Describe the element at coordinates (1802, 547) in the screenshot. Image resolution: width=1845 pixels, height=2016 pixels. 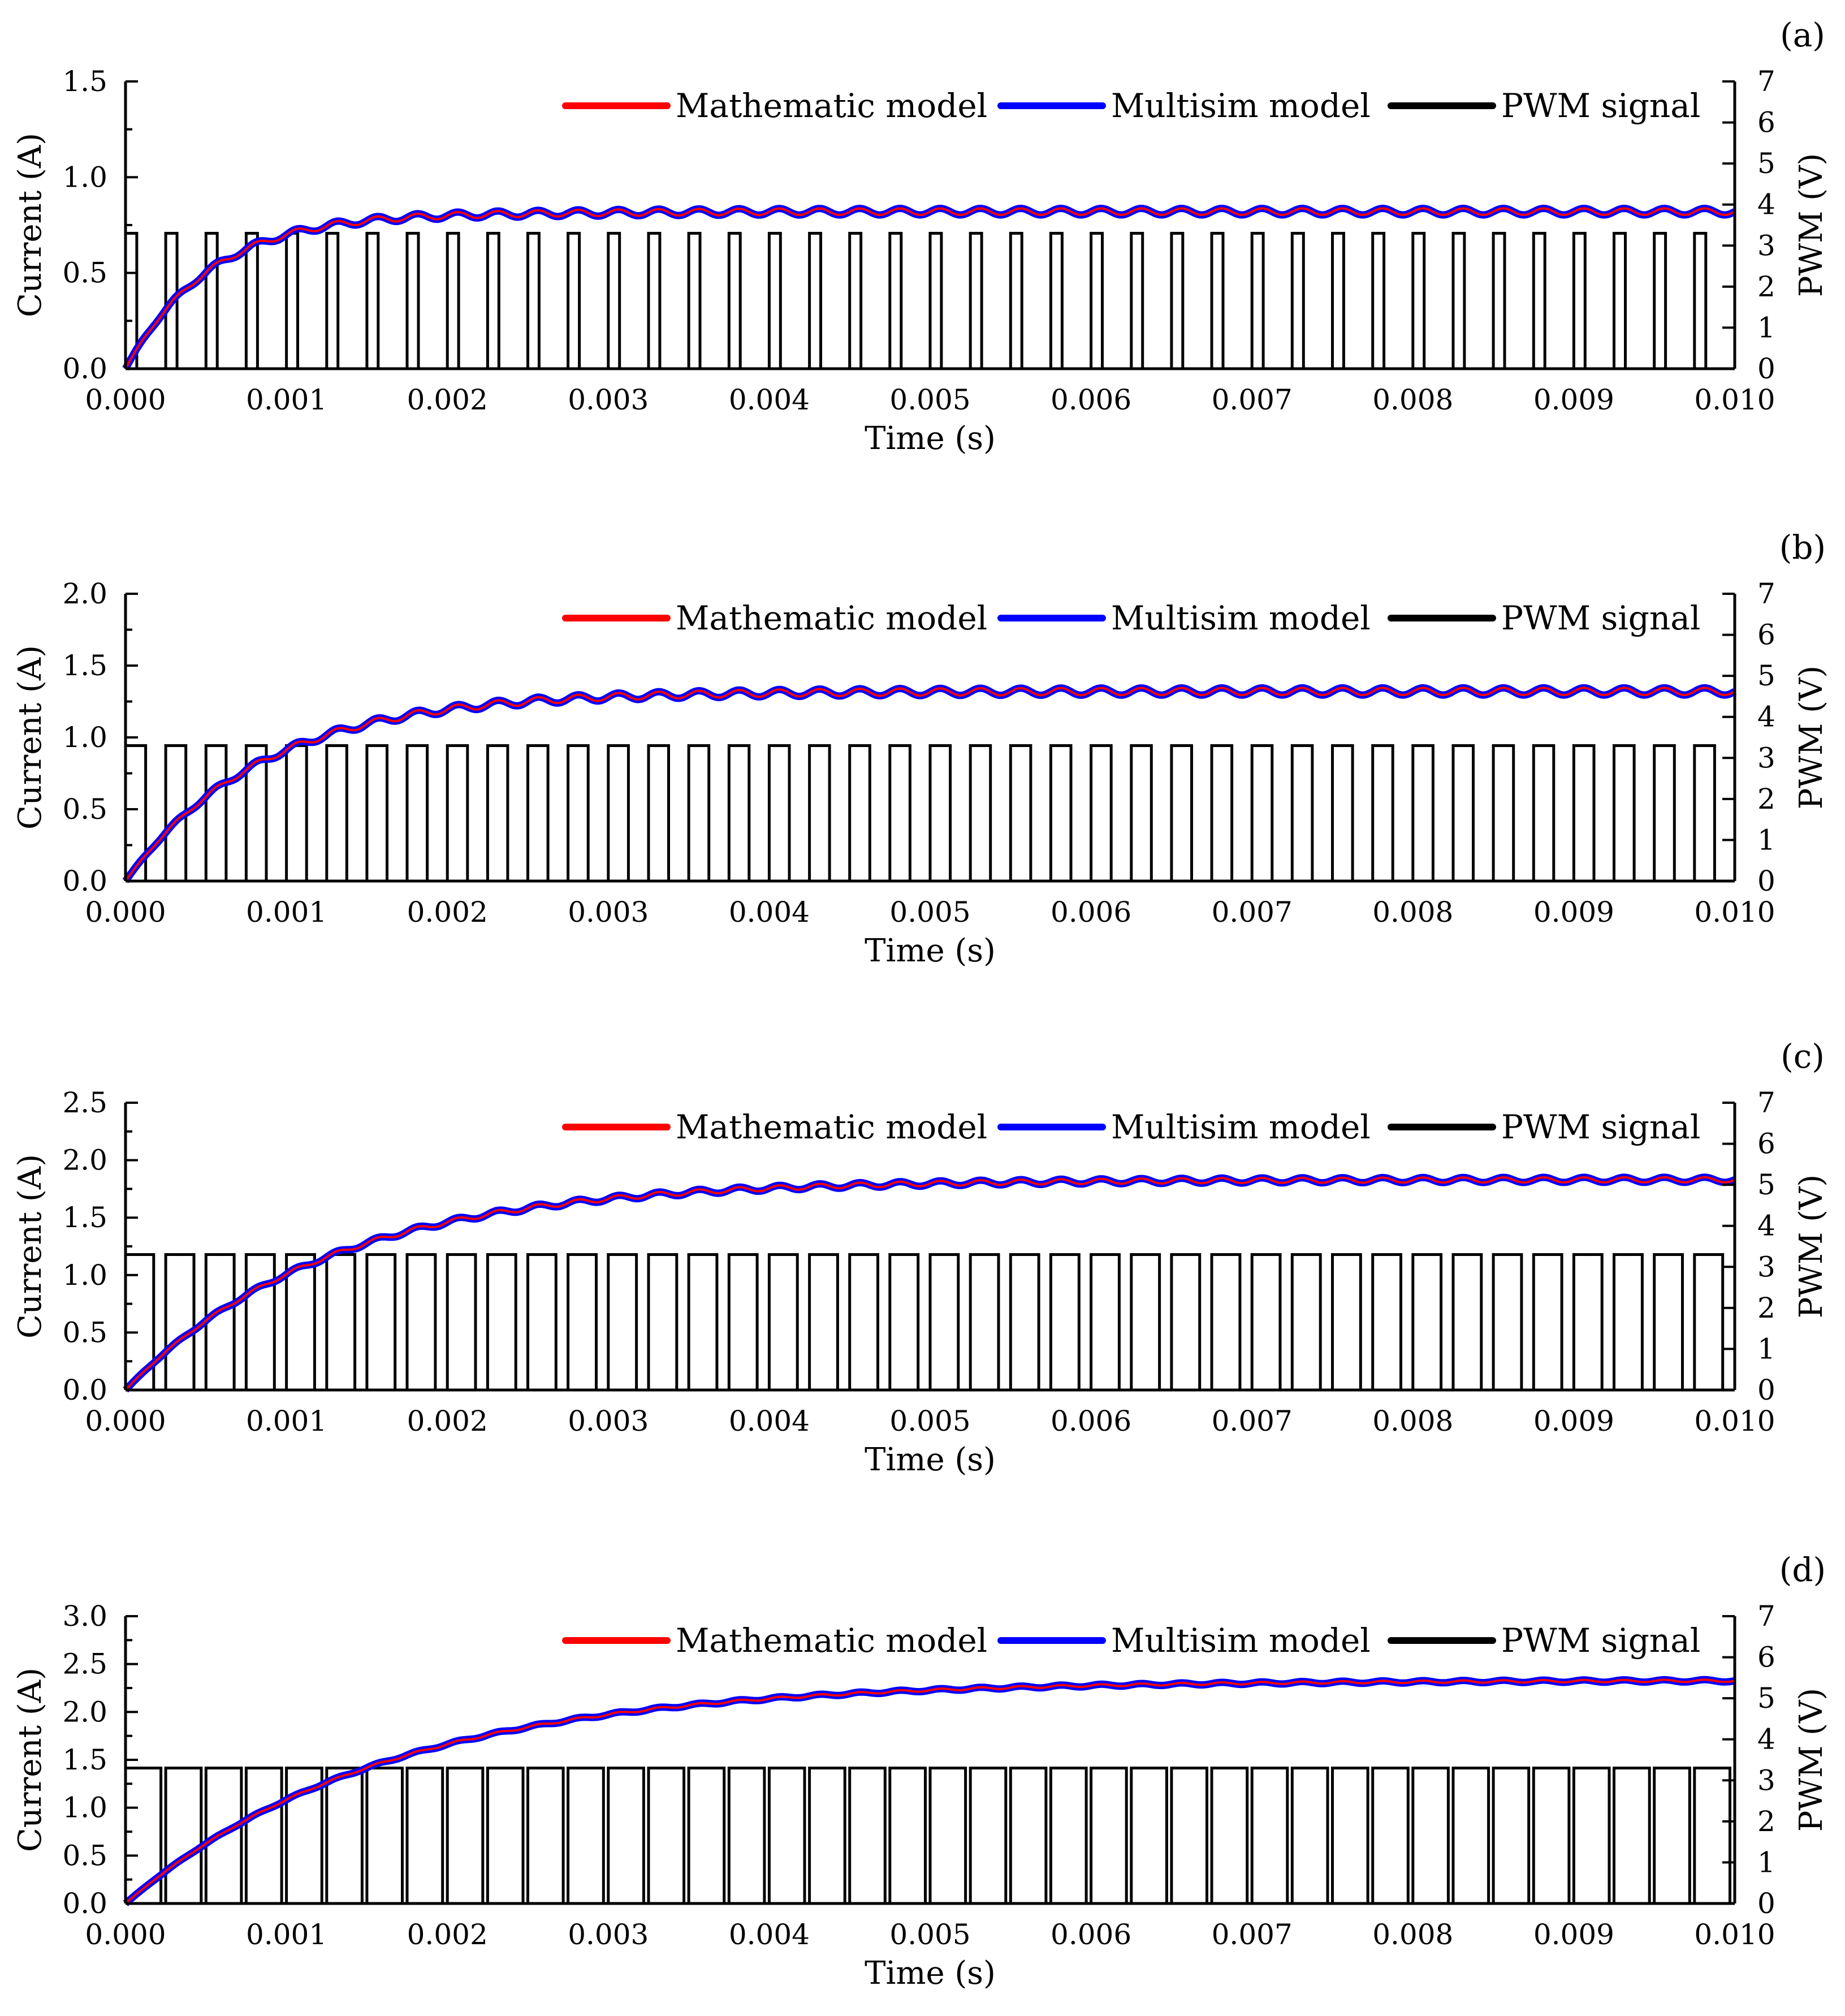
I see `panel-label: (b)` at that location.